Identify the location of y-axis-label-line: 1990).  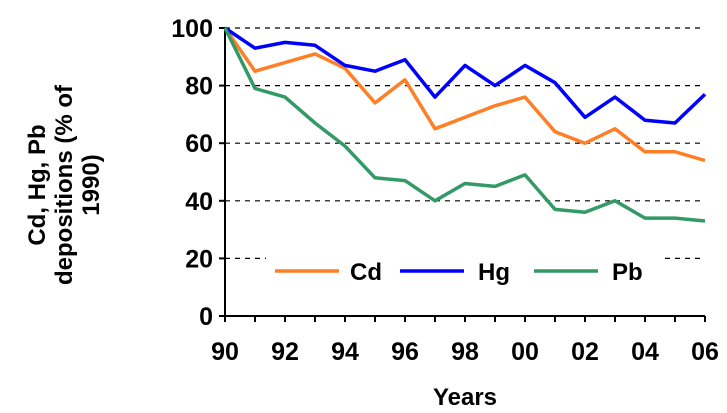
(91, 184).